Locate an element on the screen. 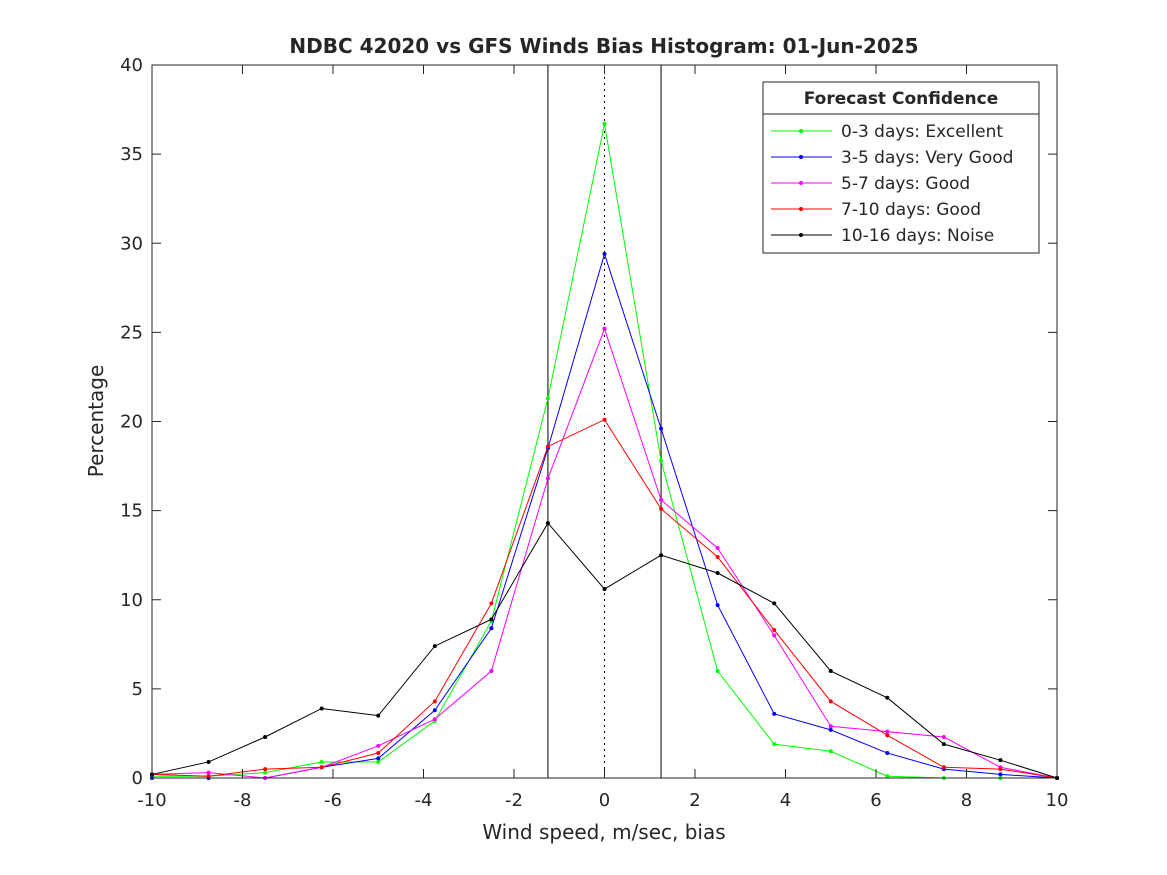 Image resolution: width=1167 pixels, height=875 pixels. y-axis-label: Percentage is located at coordinates (96, 421).